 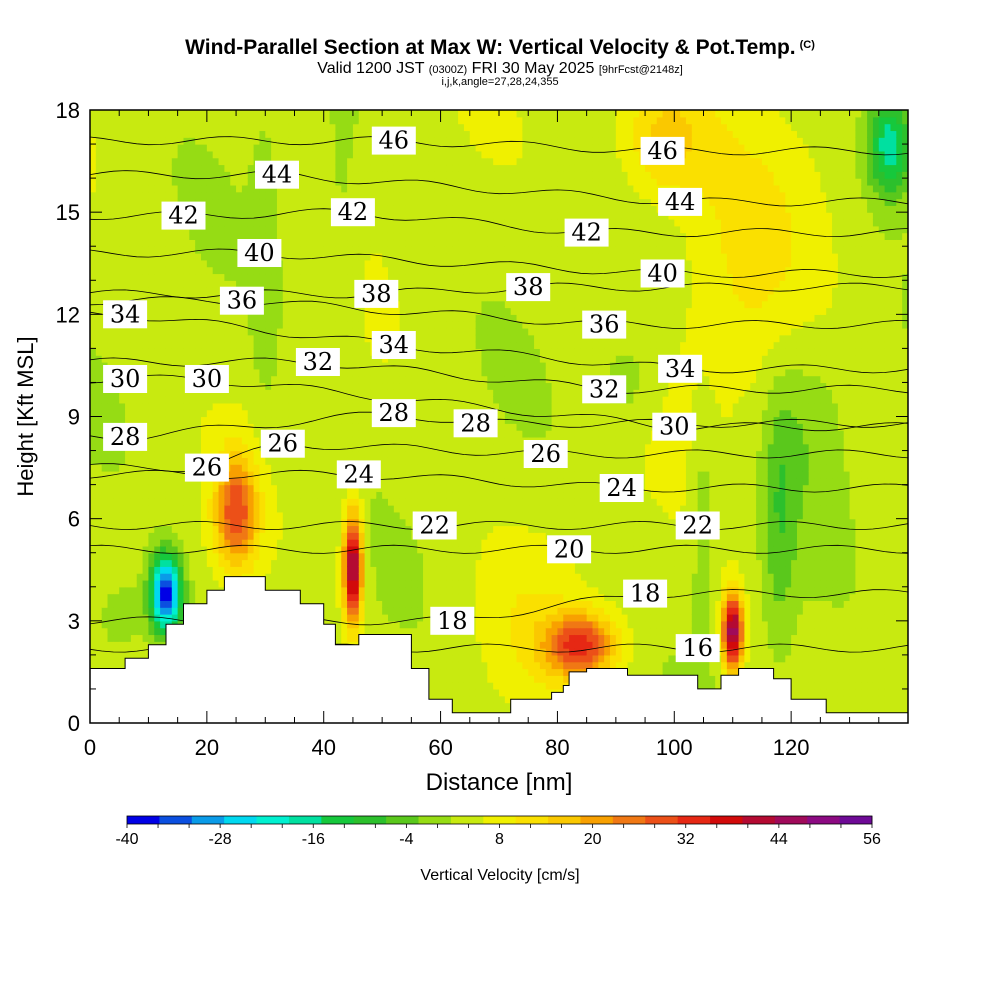 I want to click on contour-label-text: 32, so click(x=318, y=362).